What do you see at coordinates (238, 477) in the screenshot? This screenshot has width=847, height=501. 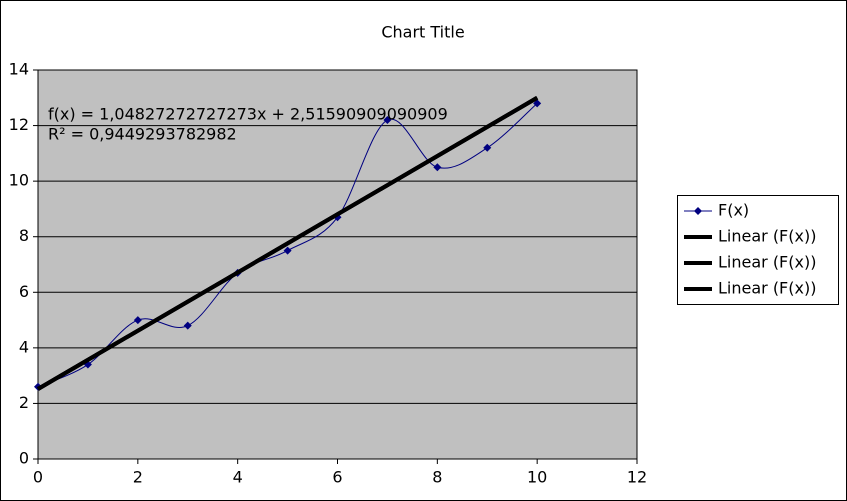 I see `x-tick-label: 4` at bounding box center [238, 477].